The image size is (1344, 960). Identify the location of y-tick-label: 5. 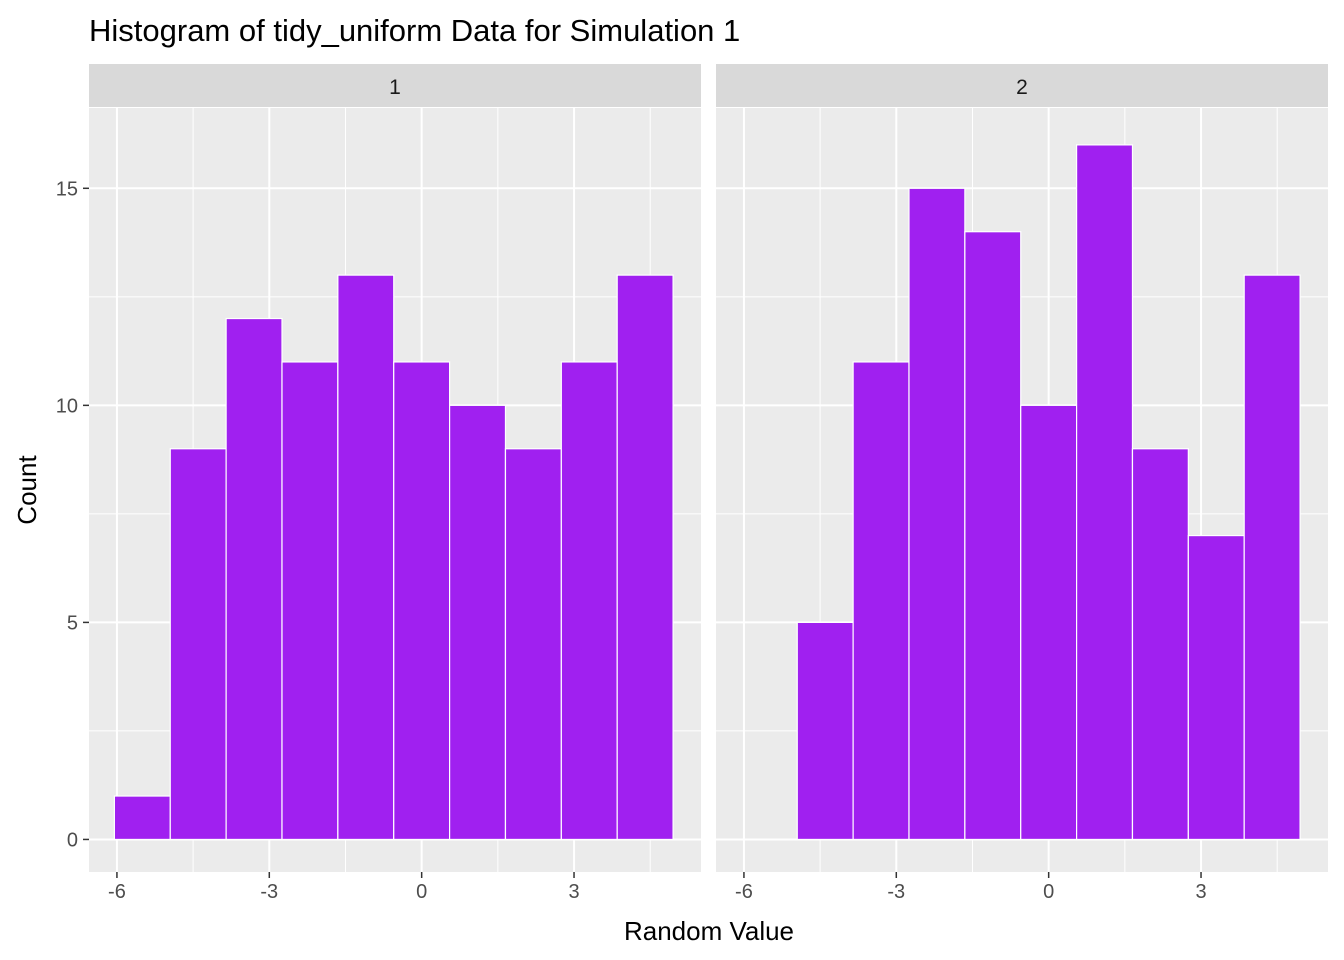
(72, 623).